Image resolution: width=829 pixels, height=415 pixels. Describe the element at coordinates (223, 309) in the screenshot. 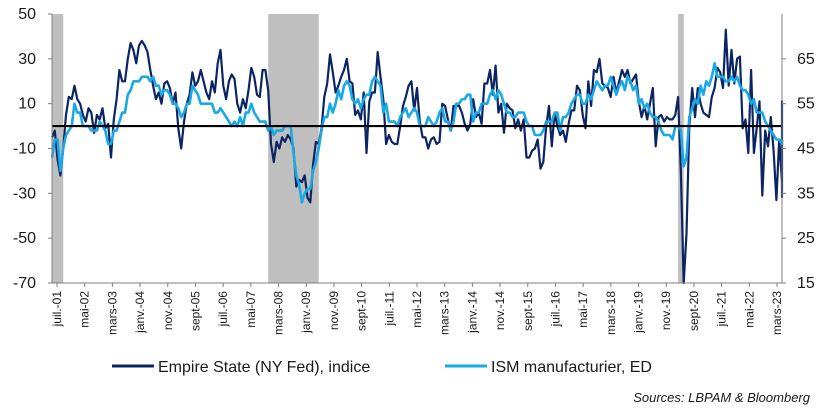

I see `x-tick-label: juil.-06` at that location.